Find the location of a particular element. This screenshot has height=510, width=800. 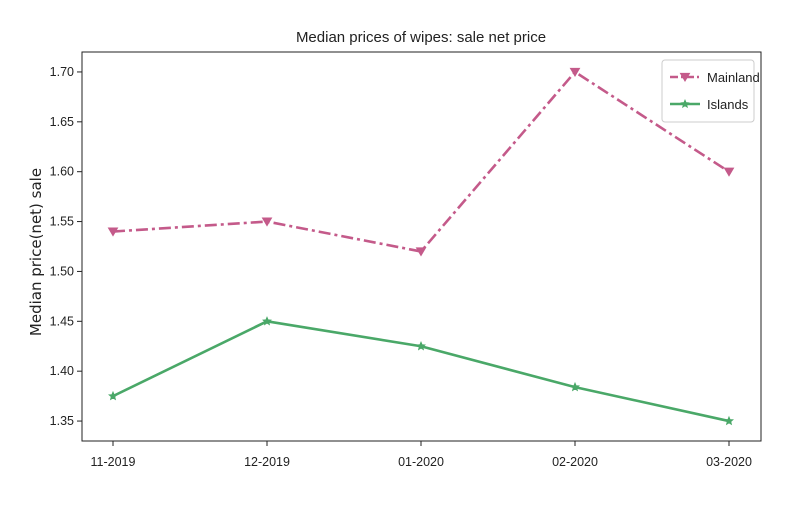

y-tick-label: 1.35 is located at coordinates (62, 421).